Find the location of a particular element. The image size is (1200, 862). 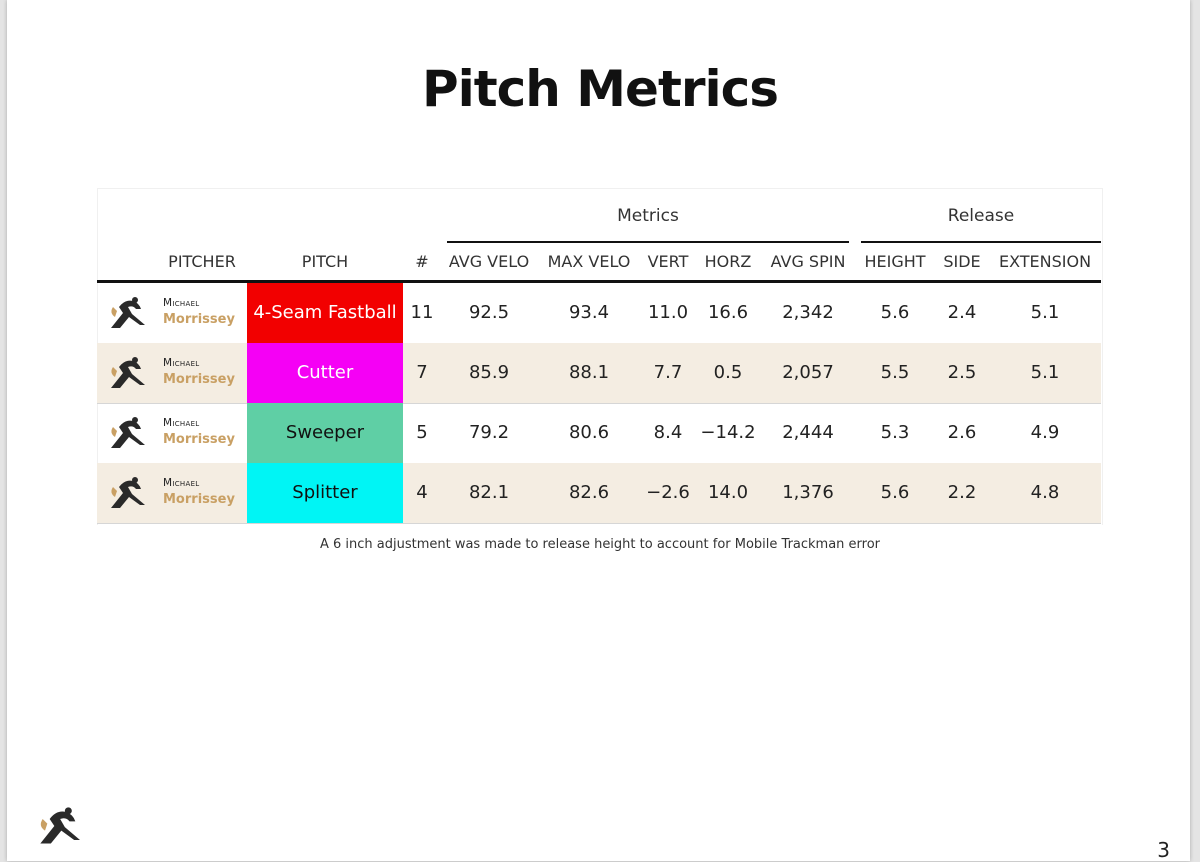

group-release-rule is located at coordinates (981, 242).